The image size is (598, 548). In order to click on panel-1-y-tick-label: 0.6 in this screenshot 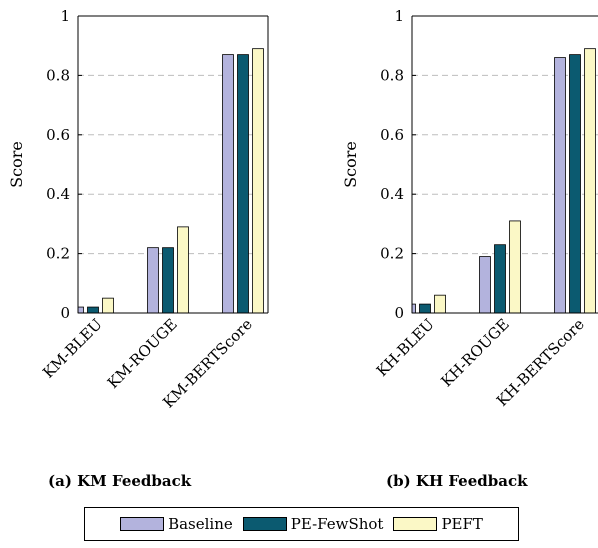, I will do `click(58, 135)`.